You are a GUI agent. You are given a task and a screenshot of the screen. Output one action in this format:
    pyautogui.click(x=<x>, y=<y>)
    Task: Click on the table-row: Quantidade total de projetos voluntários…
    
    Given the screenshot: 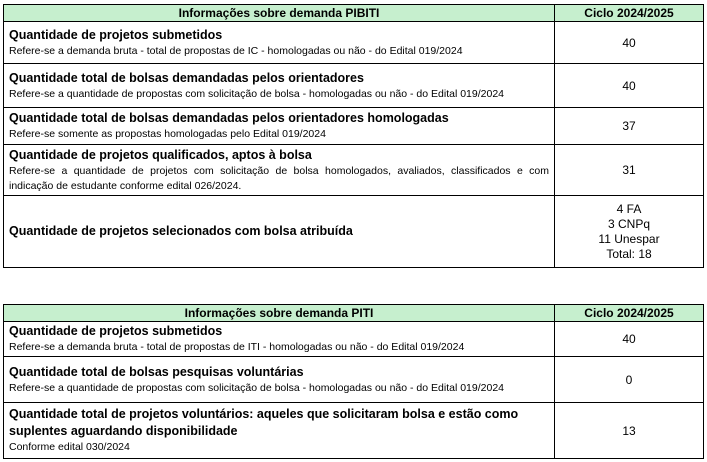 What is the action you would take?
    pyautogui.click(x=353, y=430)
    